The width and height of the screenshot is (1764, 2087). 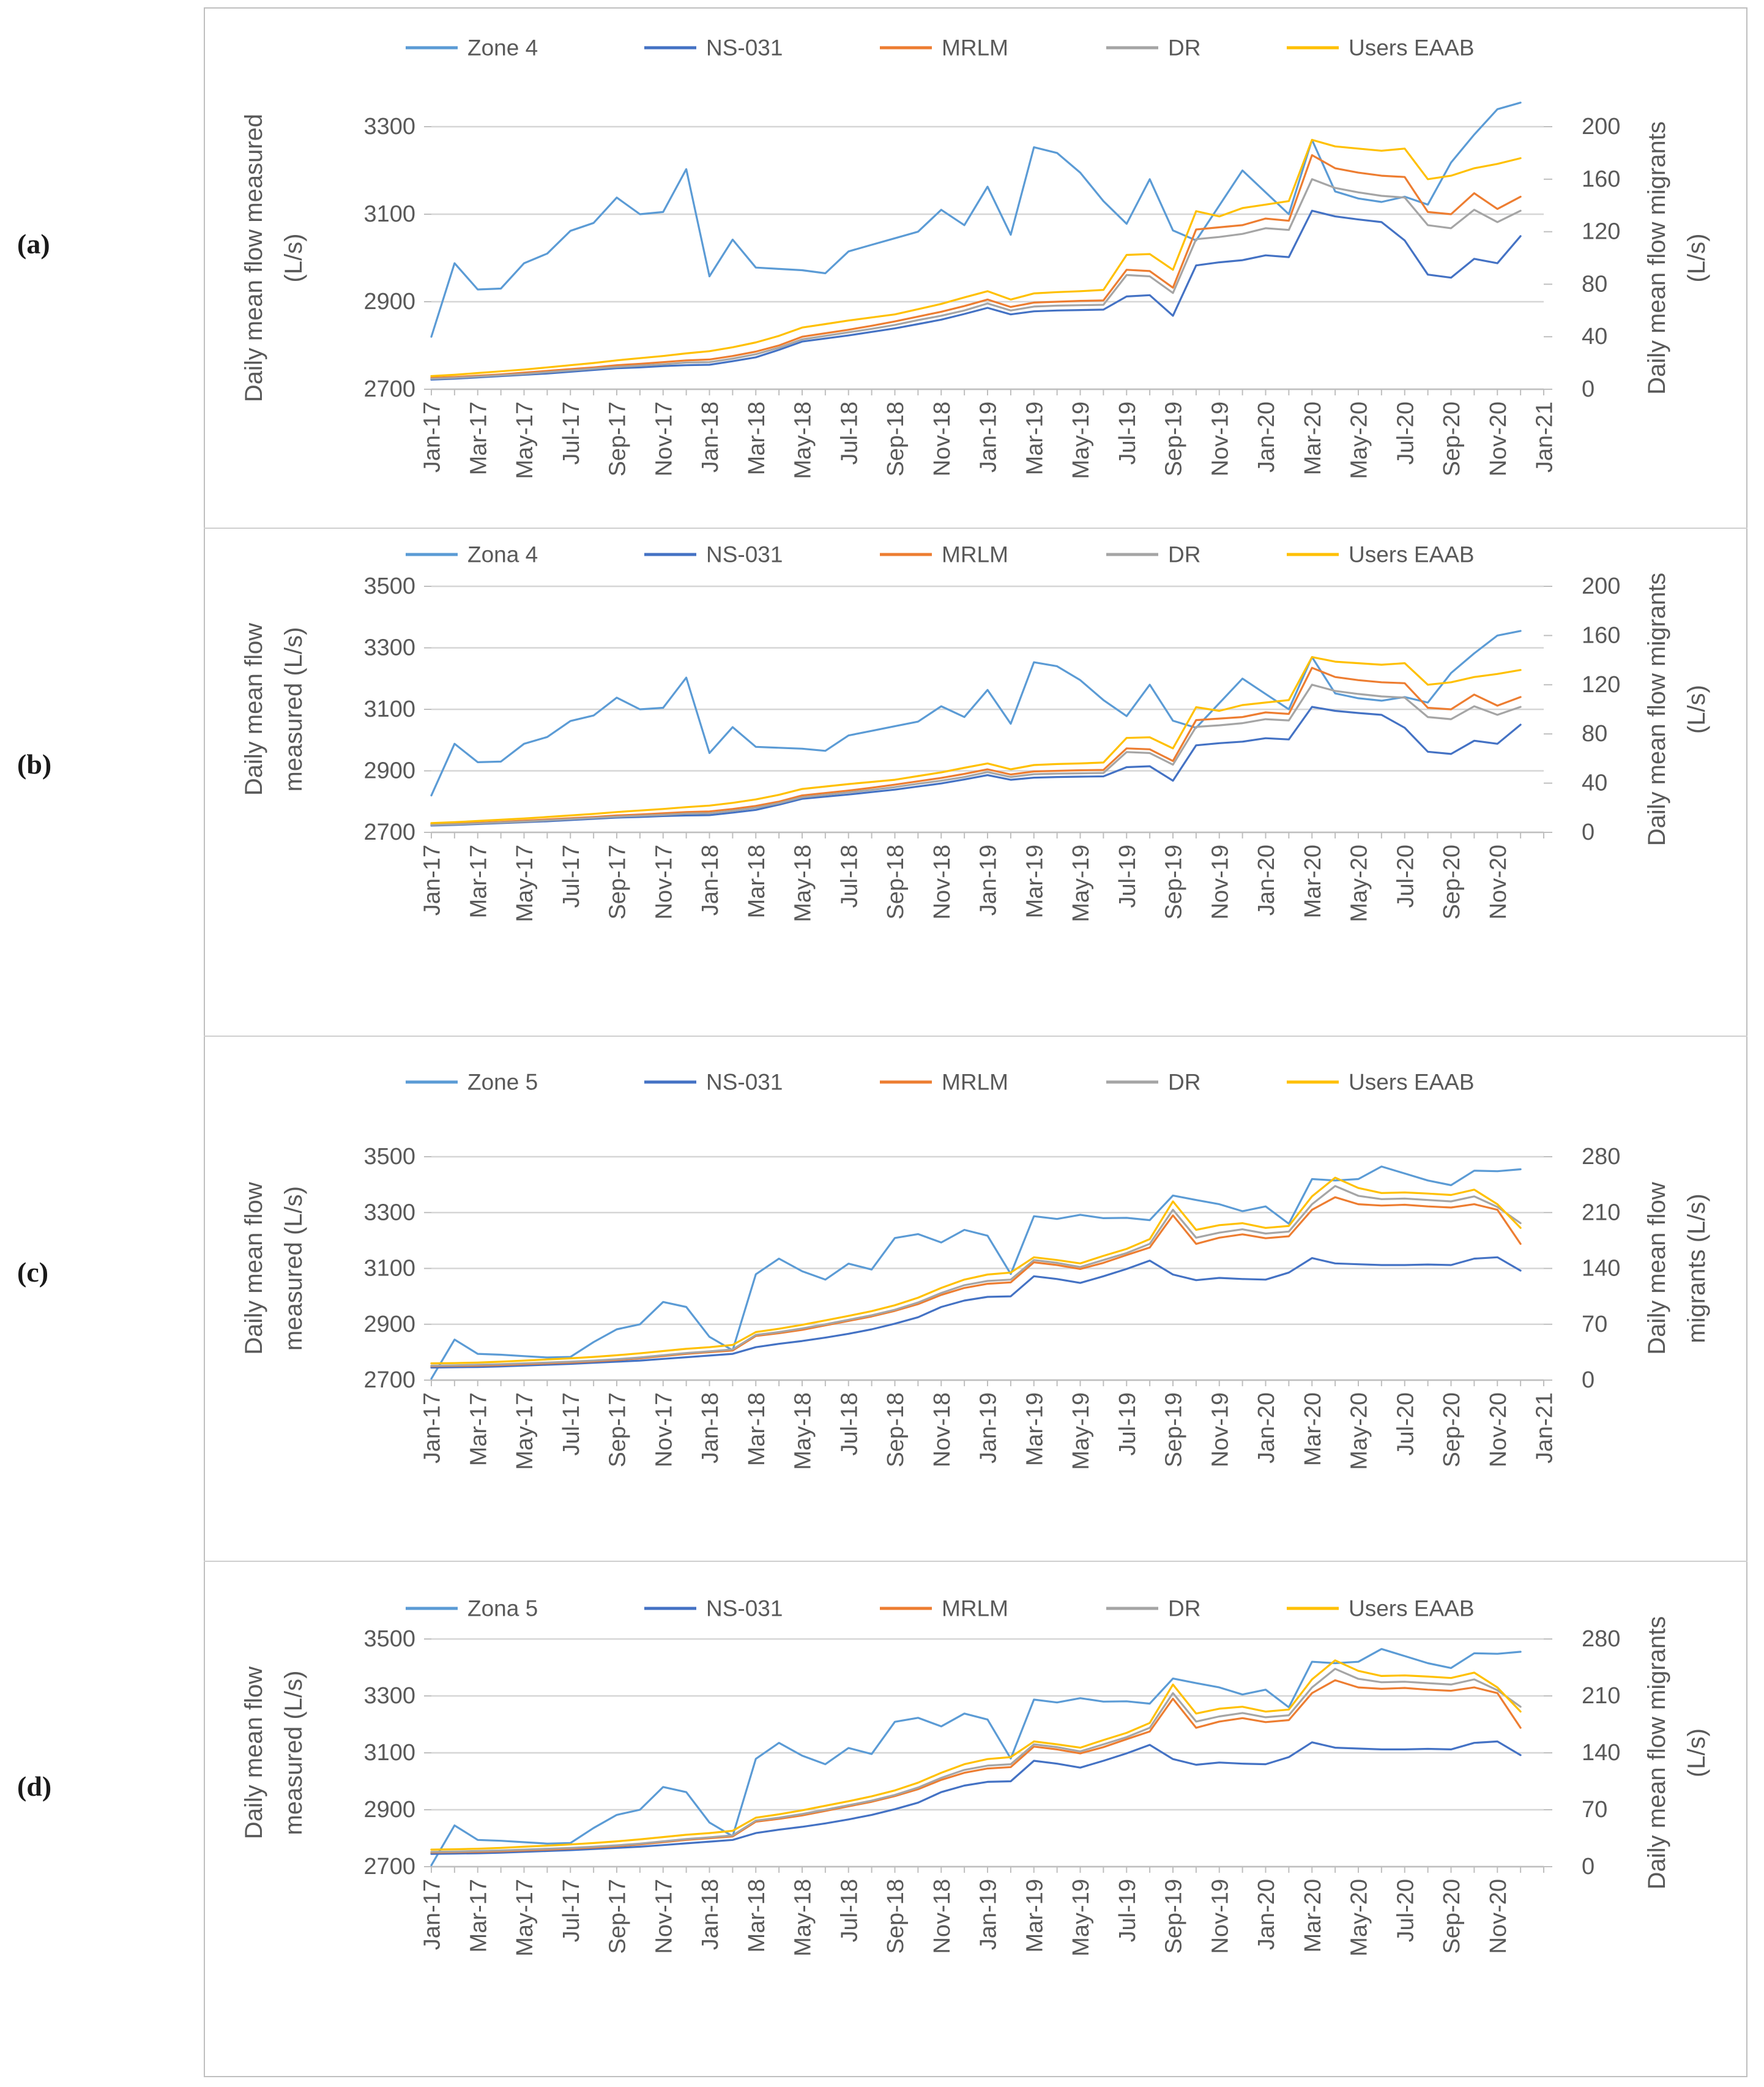 What do you see at coordinates (1498, 882) in the screenshot?
I see `x-axis-label: Nov-20` at bounding box center [1498, 882].